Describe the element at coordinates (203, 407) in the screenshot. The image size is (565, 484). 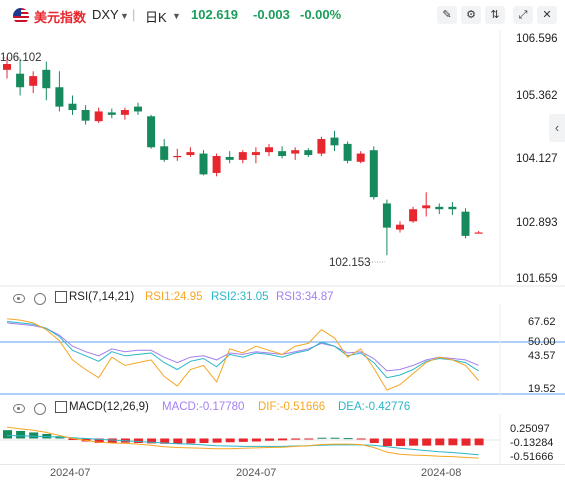
I see `macd-value: MACD:-0.17780` at that location.